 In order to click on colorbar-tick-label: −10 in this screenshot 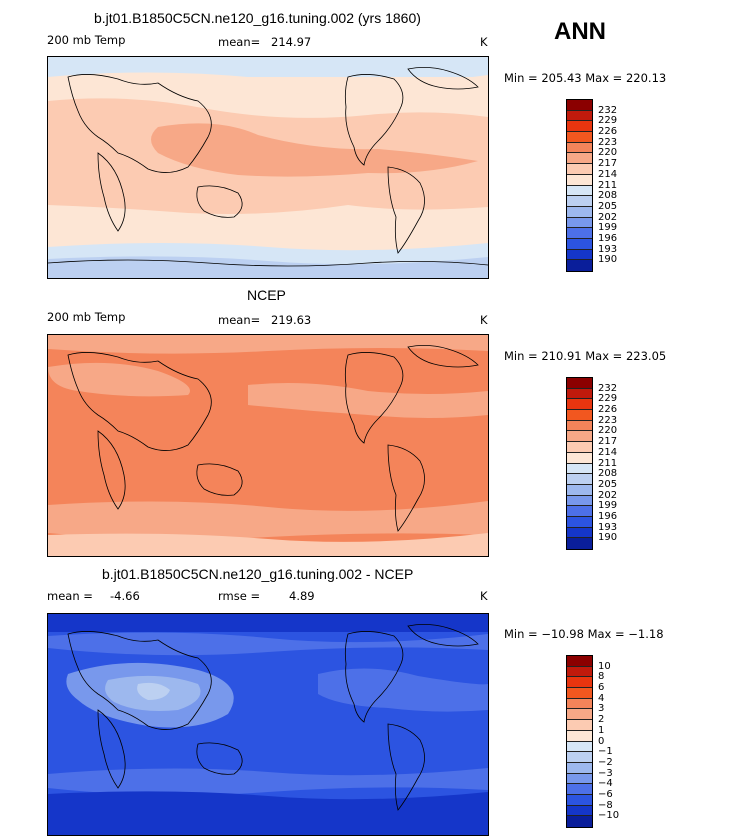, I will do `click(609, 816)`.